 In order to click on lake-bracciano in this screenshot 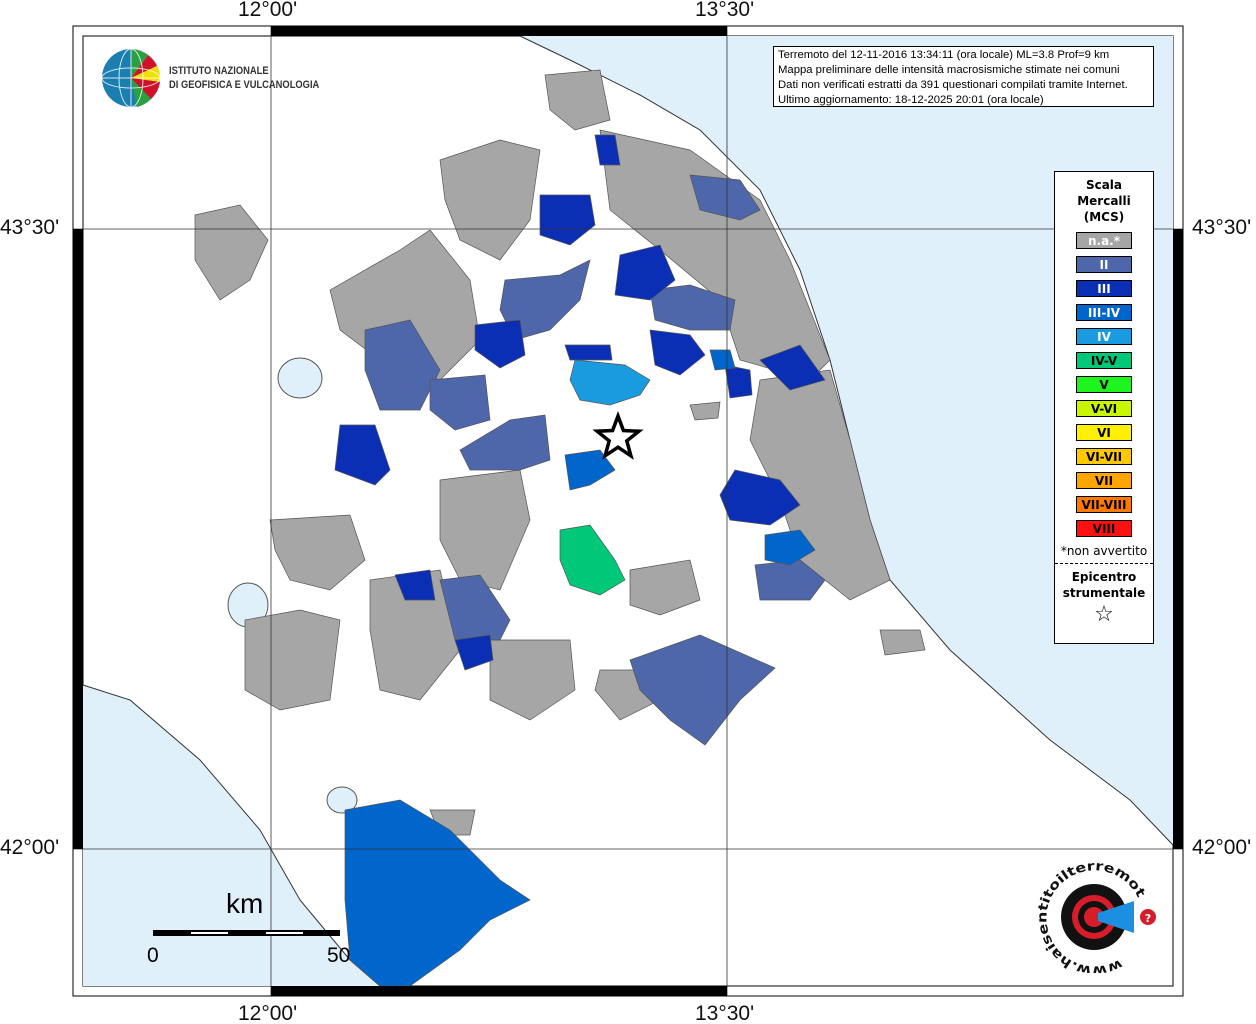, I will do `click(342, 800)`.